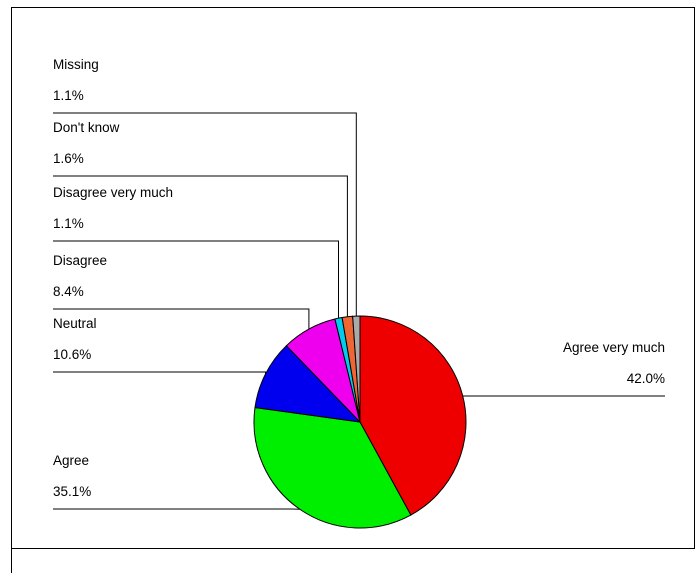  I want to click on slice-value-missing: 1.1%, so click(68, 95).